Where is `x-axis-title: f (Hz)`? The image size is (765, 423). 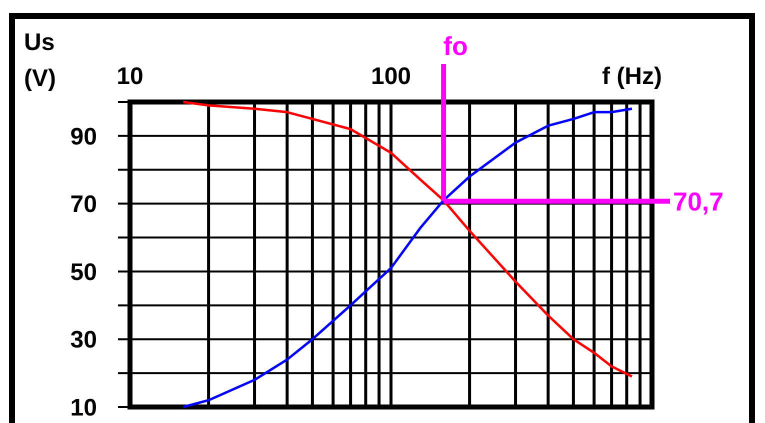 x-axis-title: f (Hz) is located at coordinates (632, 76).